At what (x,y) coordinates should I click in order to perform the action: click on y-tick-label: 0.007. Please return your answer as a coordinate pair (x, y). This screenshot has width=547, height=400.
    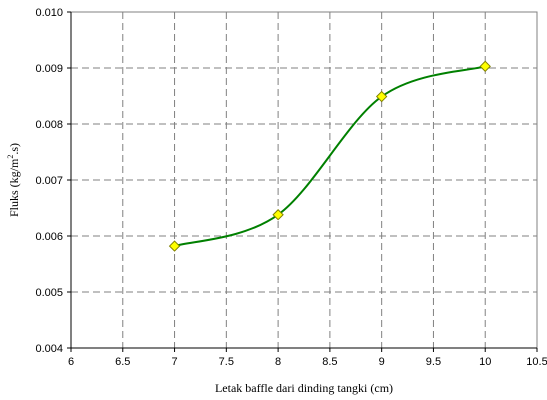
    Looking at the image, I should click on (49, 181).